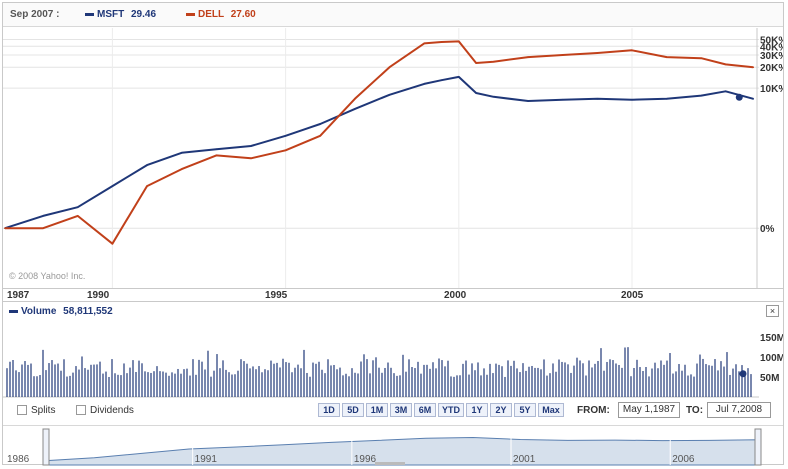  What do you see at coordinates (18, 459) in the screenshot?
I see `navigator-year-label: 1986` at bounding box center [18, 459].